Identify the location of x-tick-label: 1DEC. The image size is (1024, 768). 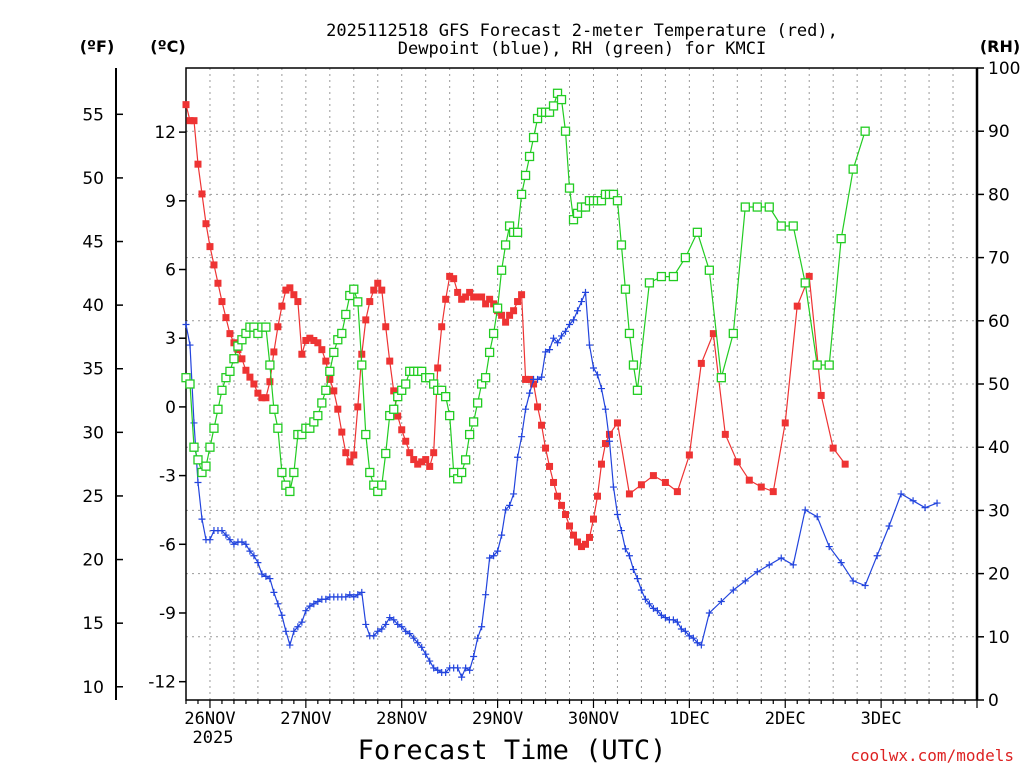
(689, 719).